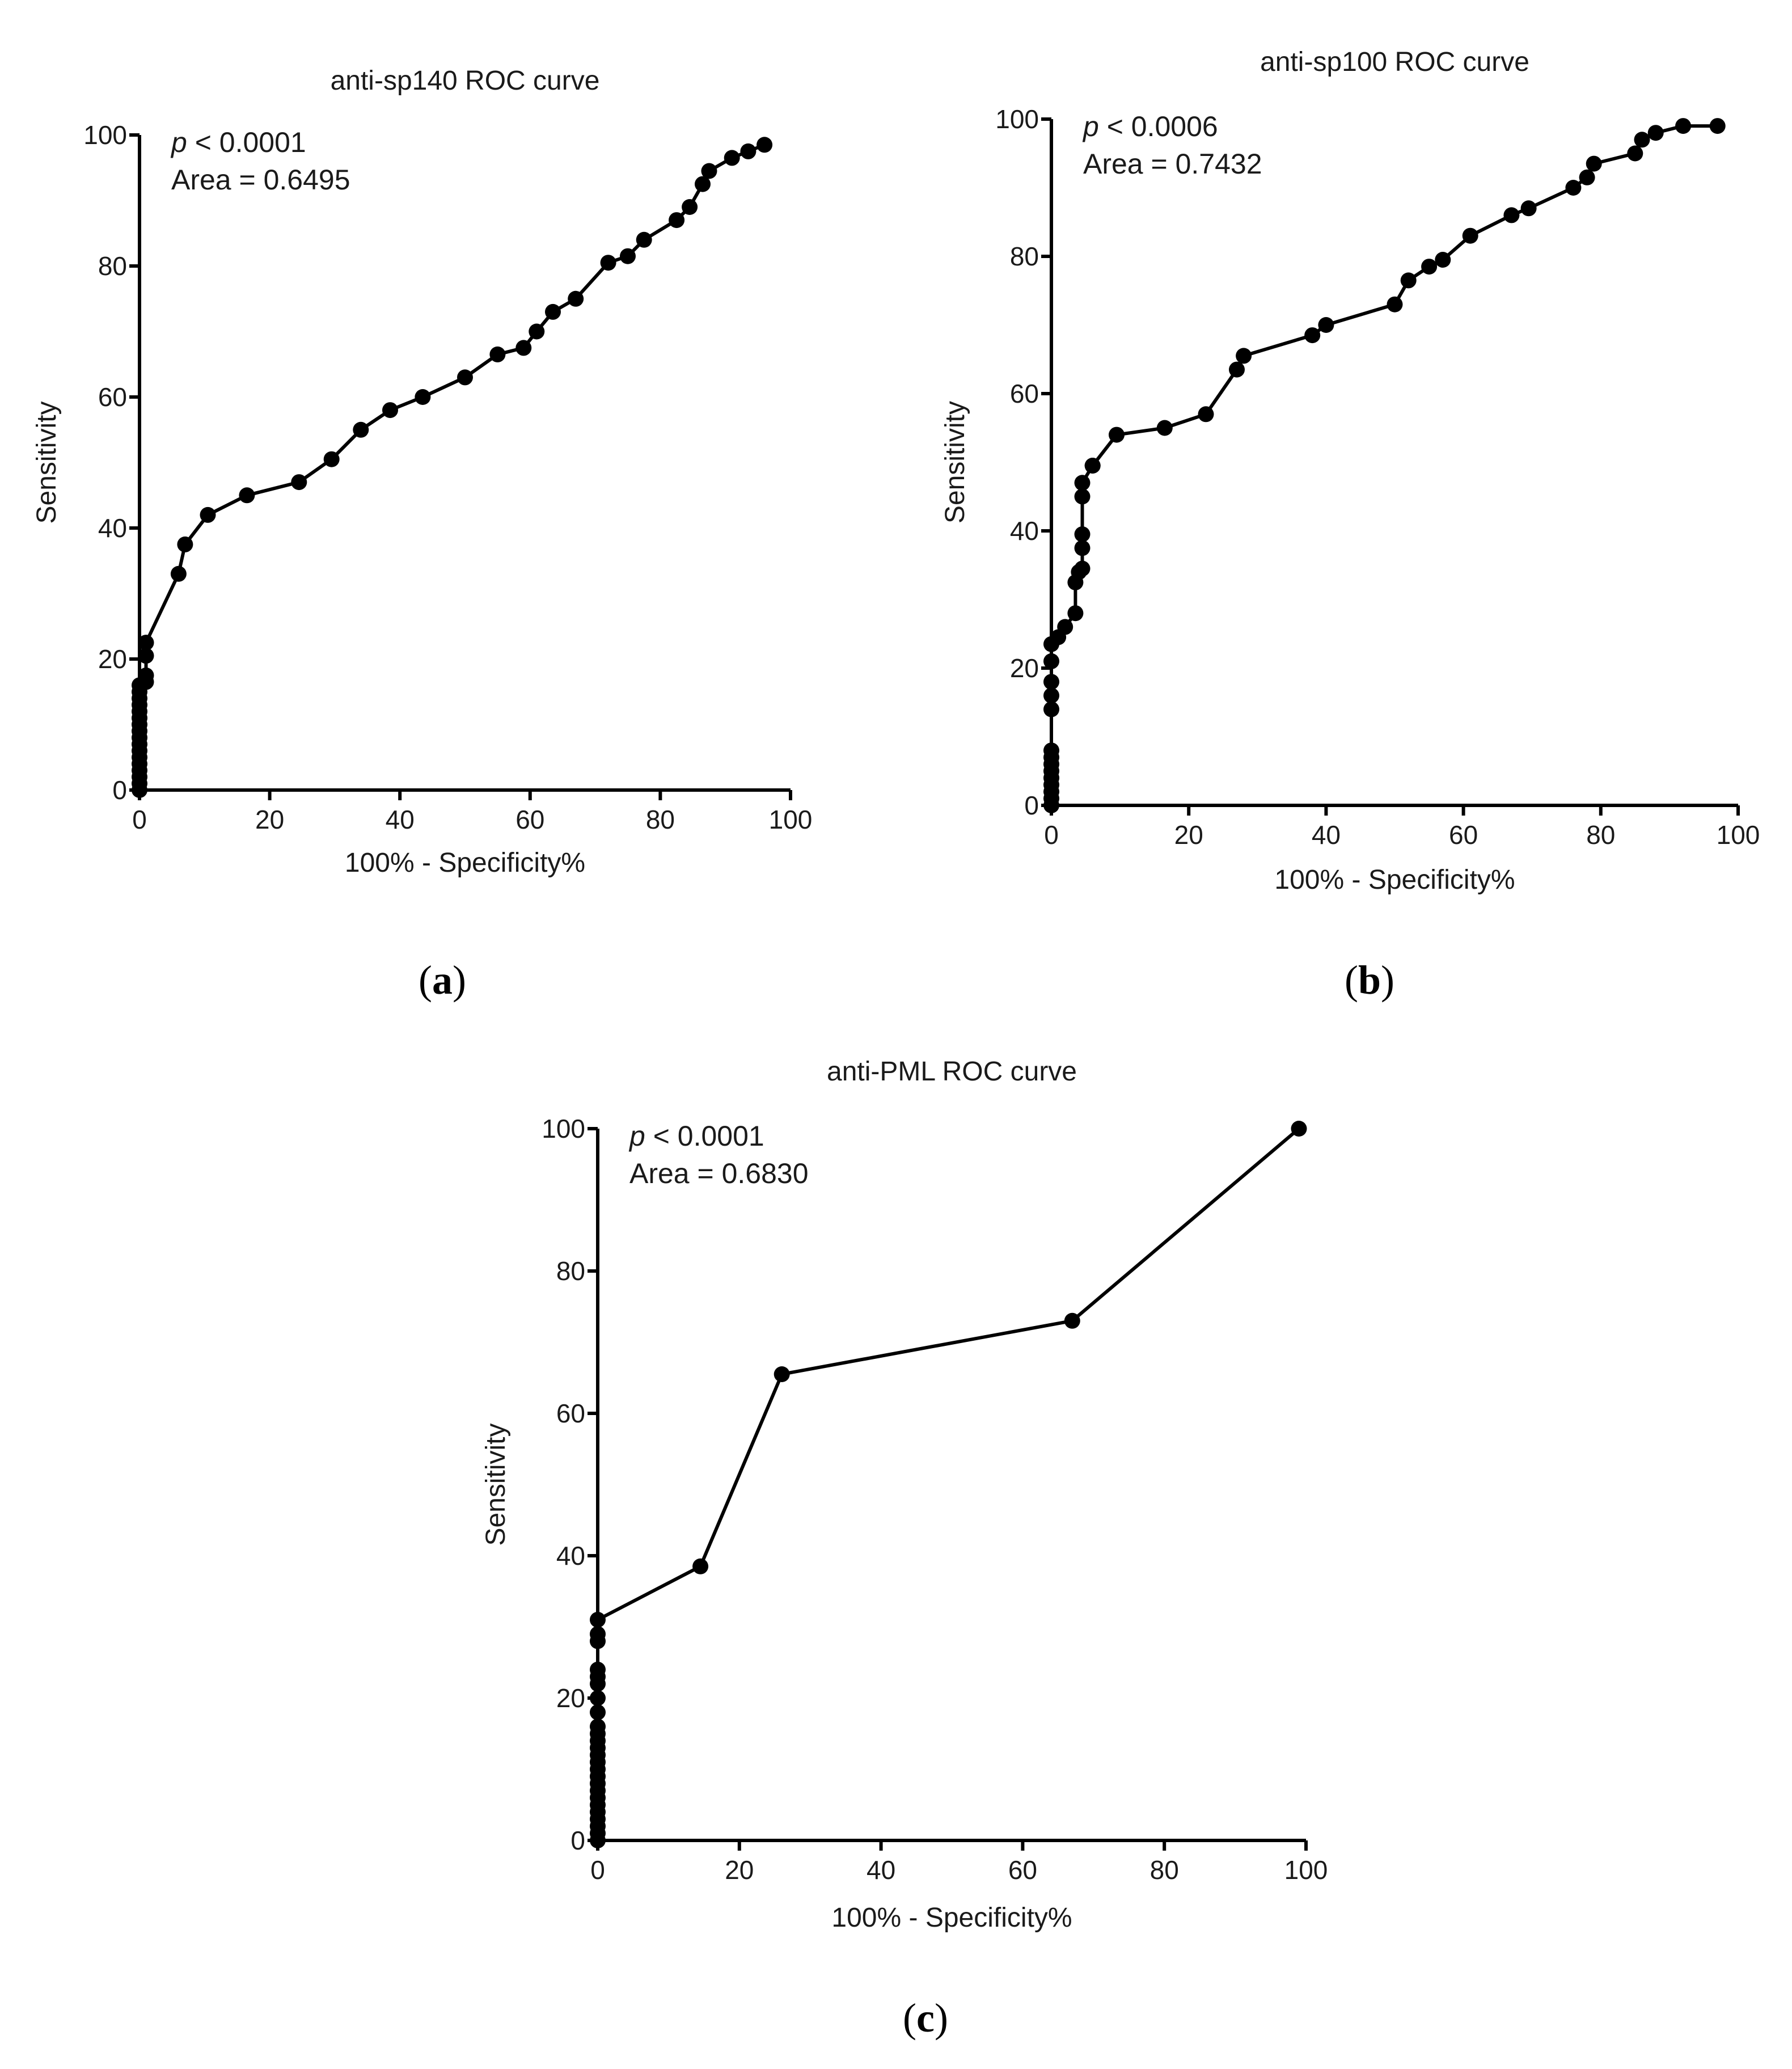 This screenshot has height=2069, width=1792. Describe the element at coordinates (719, 1173) in the screenshot. I see `area-annotation: Area = 0.6830` at that location.